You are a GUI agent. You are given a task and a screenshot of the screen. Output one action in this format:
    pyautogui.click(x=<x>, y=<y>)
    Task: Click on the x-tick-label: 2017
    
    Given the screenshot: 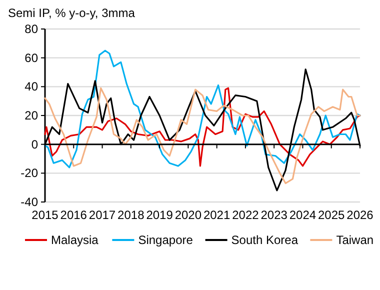 What is the action you would take?
    pyautogui.click(x=102, y=215)
    